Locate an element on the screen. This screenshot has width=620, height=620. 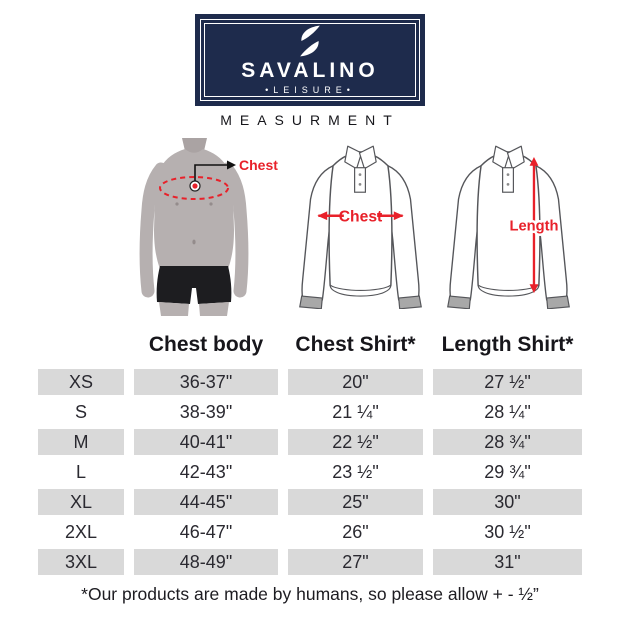
logo-inner-border: SAVALINO •LEISURE• is located at coordinates (310, 60).